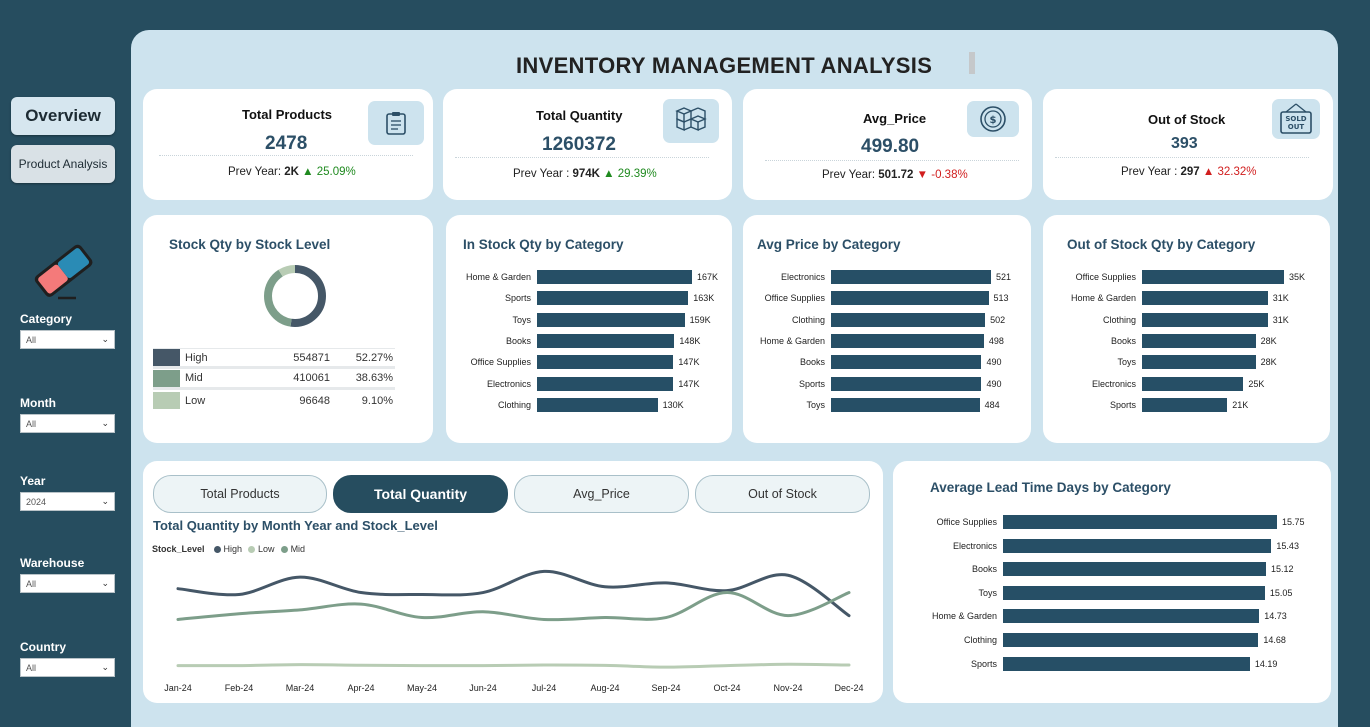  I want to click on bar-row: Home & Garden 498, so click(887, 340).